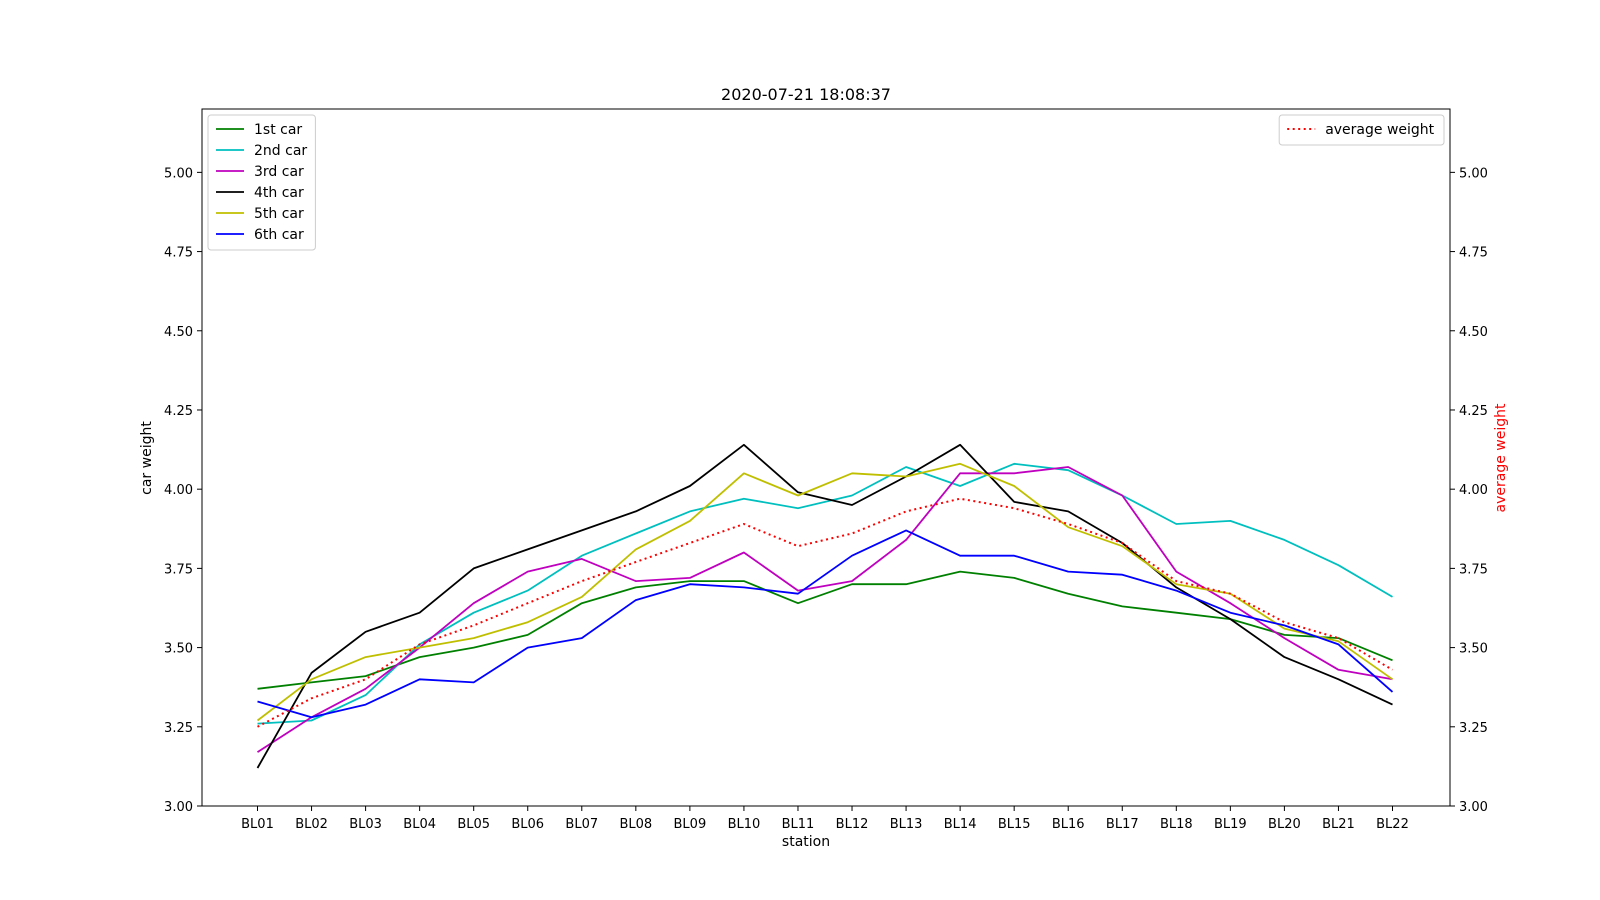 The image size is (1600, 900). I want to click on x-tick-label: BL15, so click(1014, 824).